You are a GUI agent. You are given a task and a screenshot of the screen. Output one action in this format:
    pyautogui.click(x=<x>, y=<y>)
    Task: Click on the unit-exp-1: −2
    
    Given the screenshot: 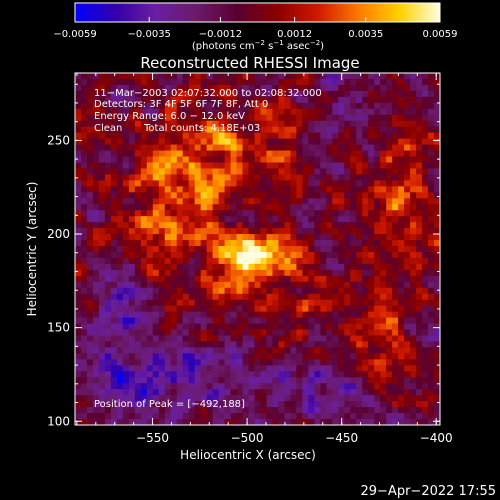 What is the action you would take?
    pyautogui.click(x=260, y=43)
    